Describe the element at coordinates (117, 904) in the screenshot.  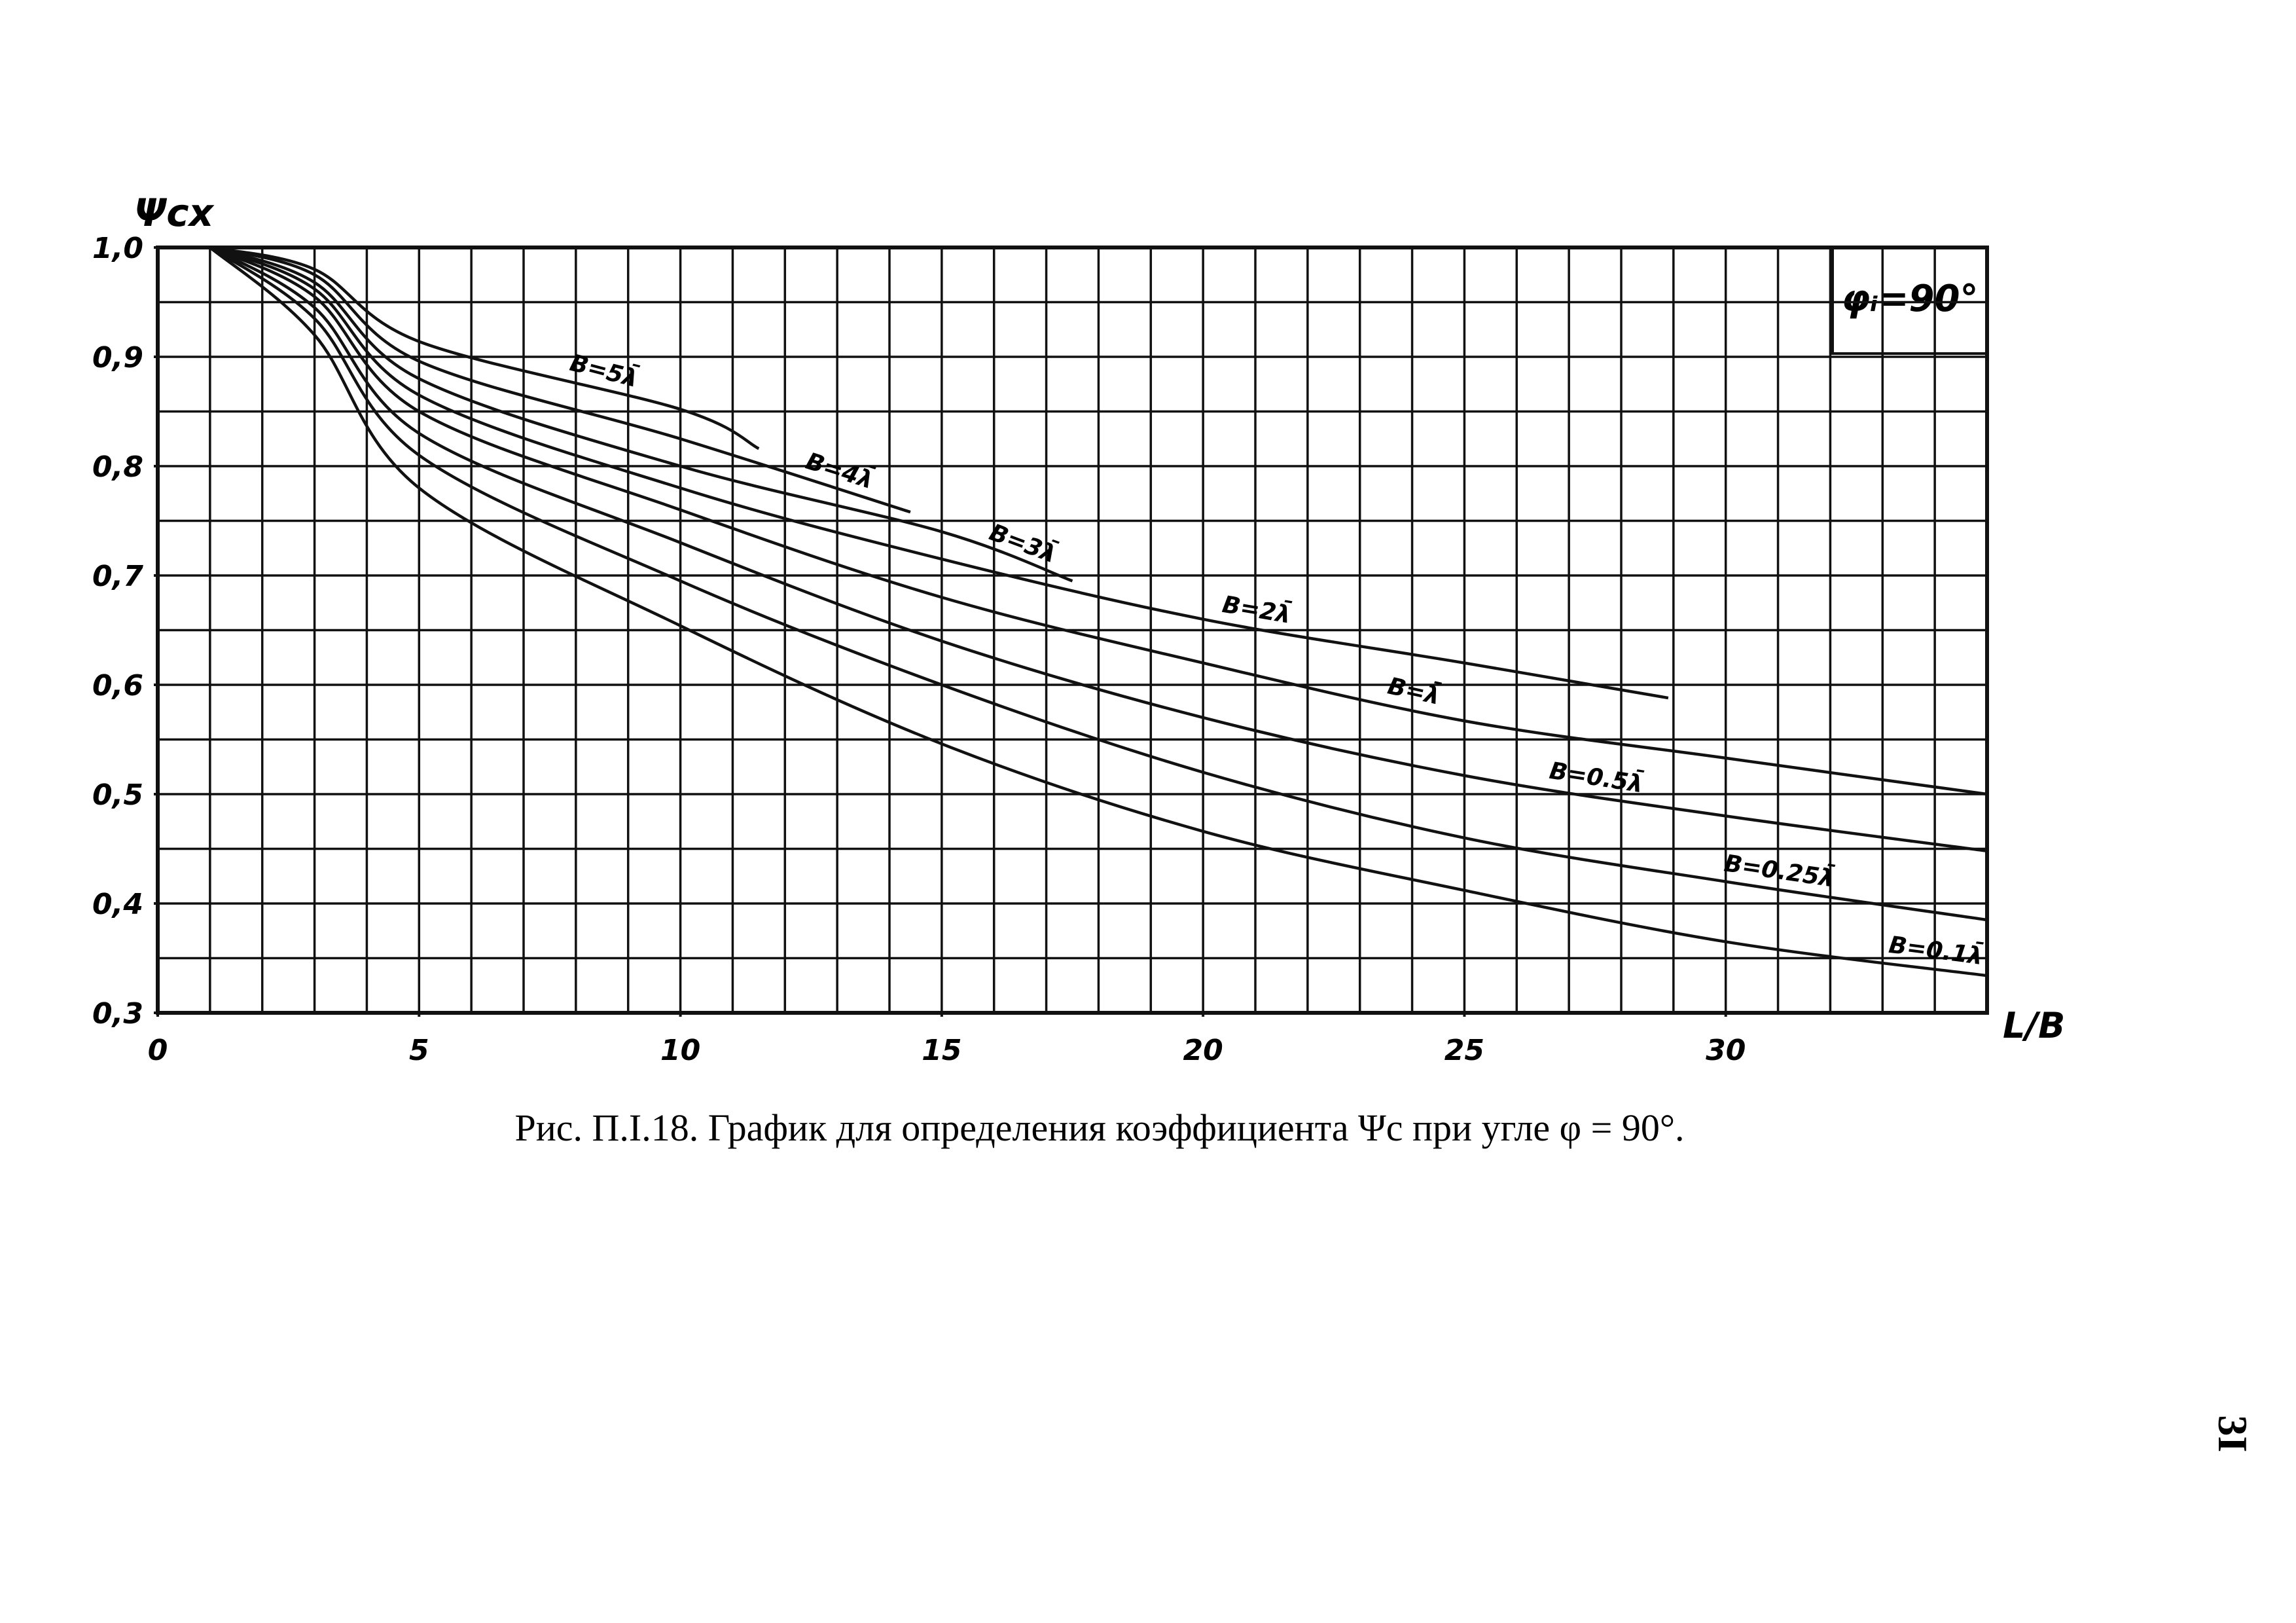
I see `y-tick-label: 0,4` at that location.